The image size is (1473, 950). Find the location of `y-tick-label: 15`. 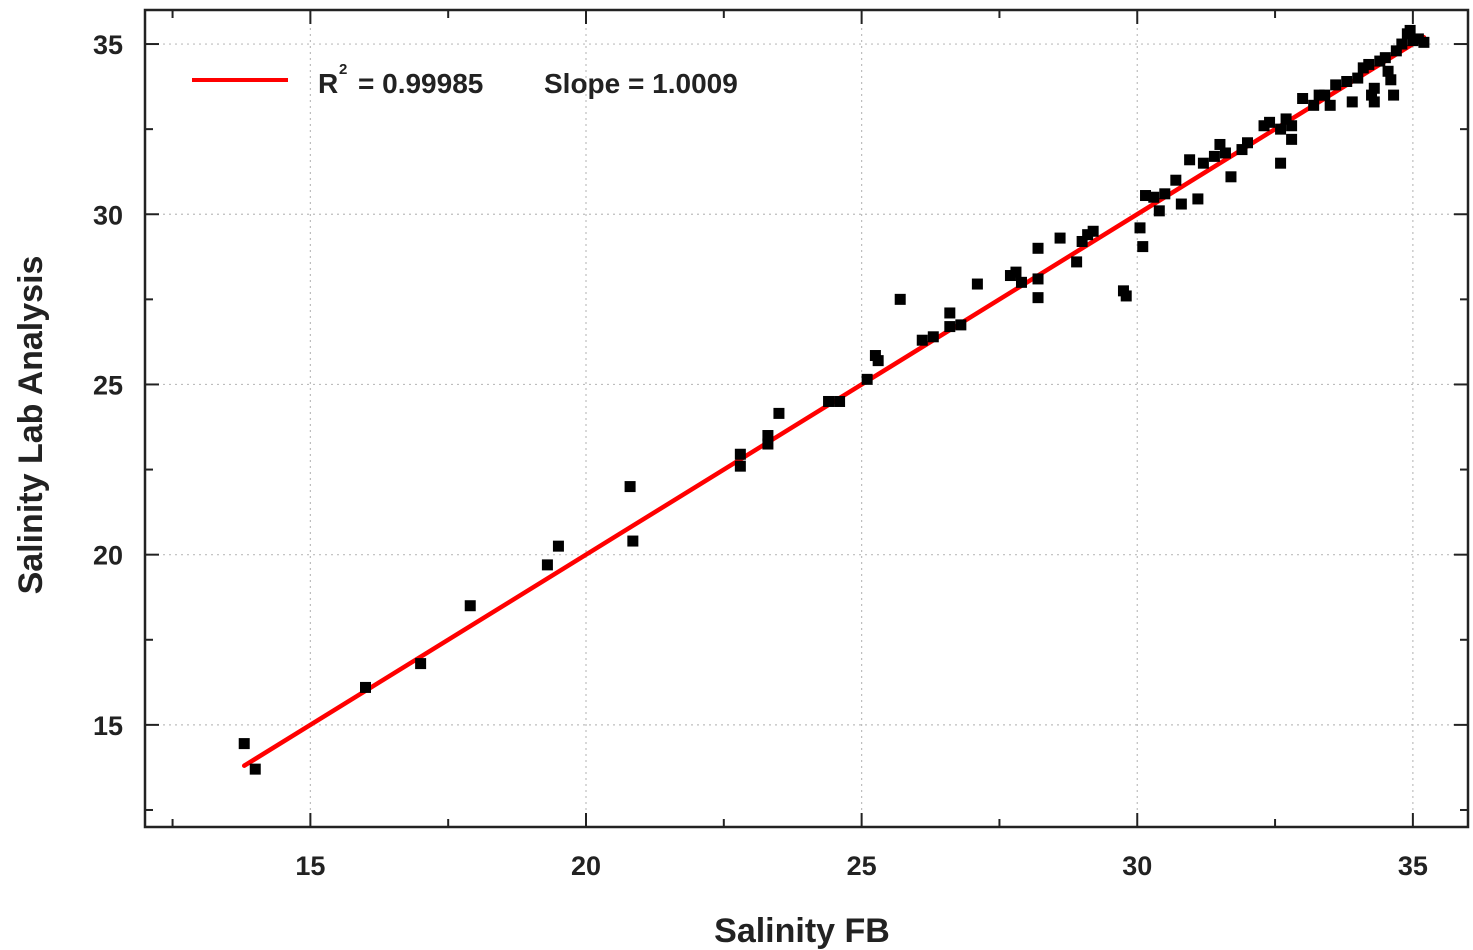

y-tick-label: 15 is located at coordinates (108, 726).